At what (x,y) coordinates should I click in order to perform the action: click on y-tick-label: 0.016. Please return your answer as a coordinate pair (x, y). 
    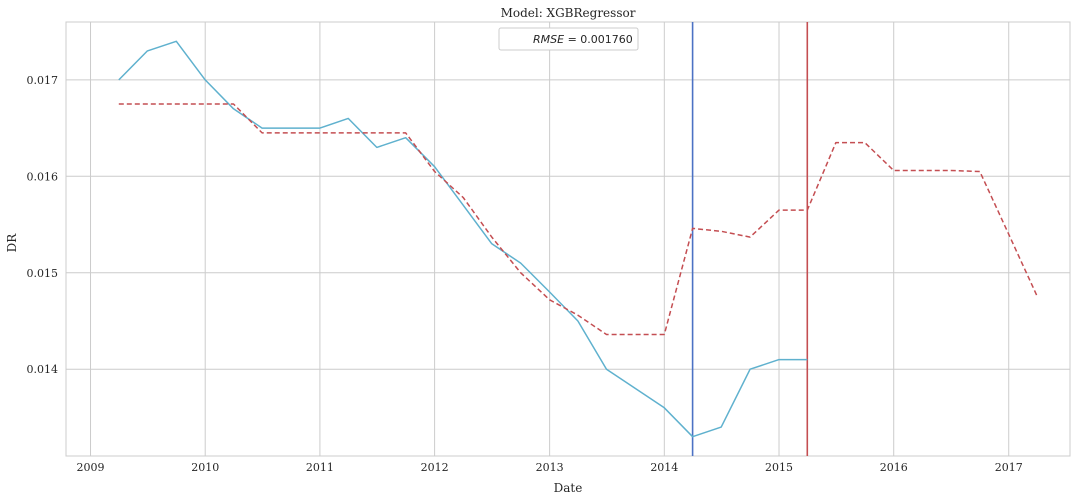
    Looking at the image, I should click on (43, 176).